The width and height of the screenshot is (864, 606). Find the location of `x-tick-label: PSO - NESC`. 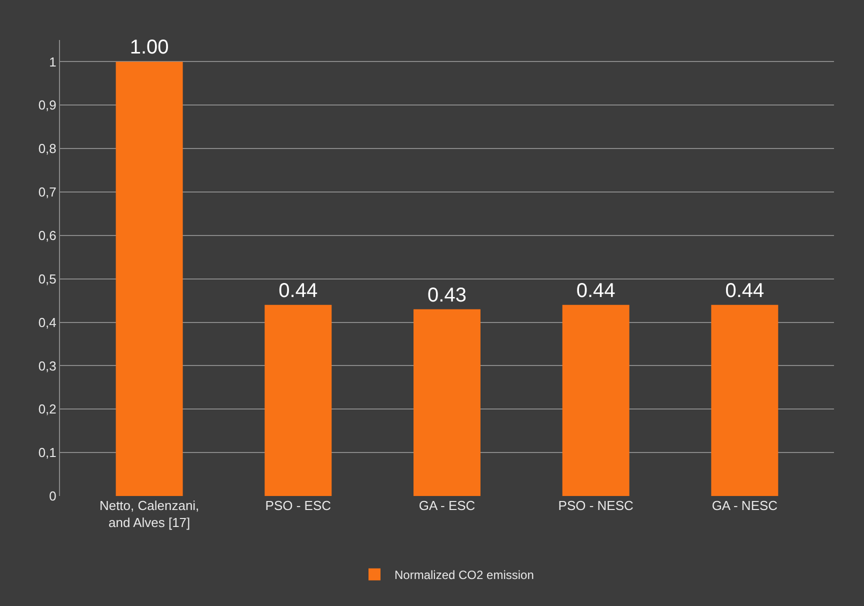

x-tick-label: PSO - NESC is located at coordinates (596, 505).